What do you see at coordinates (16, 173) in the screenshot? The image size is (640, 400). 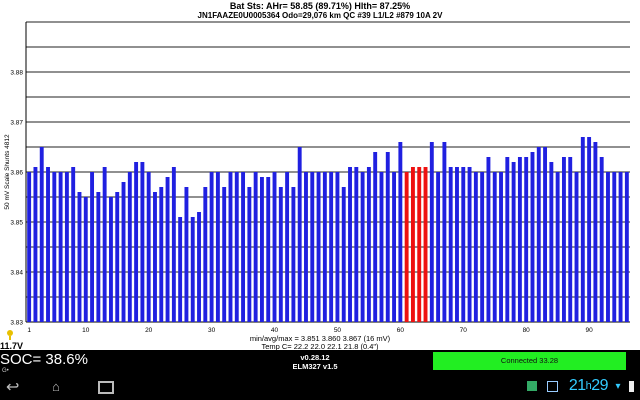 I see `y-tick-label: 3.86` at bounding box center [16, 173].